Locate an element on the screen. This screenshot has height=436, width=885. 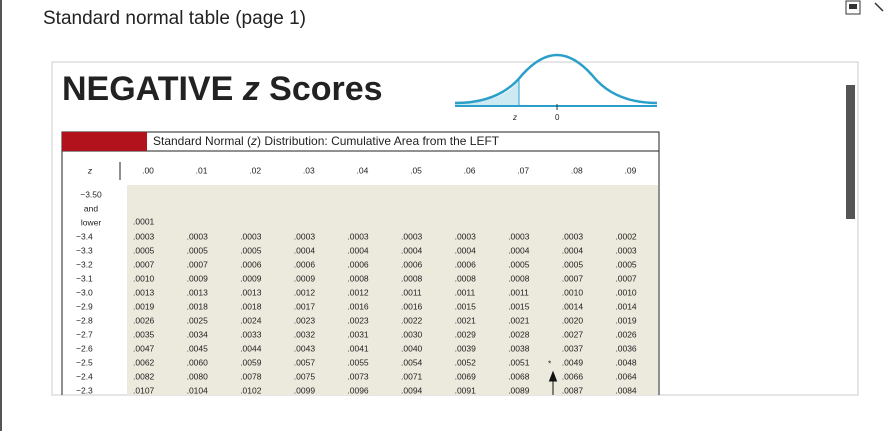
row-label: −2.6 is located at coordinates (84, 348).